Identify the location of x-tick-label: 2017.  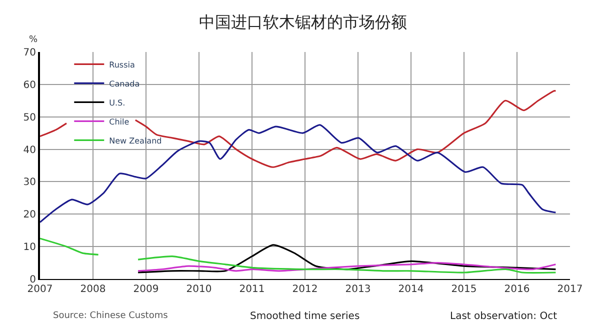
(570, 289).